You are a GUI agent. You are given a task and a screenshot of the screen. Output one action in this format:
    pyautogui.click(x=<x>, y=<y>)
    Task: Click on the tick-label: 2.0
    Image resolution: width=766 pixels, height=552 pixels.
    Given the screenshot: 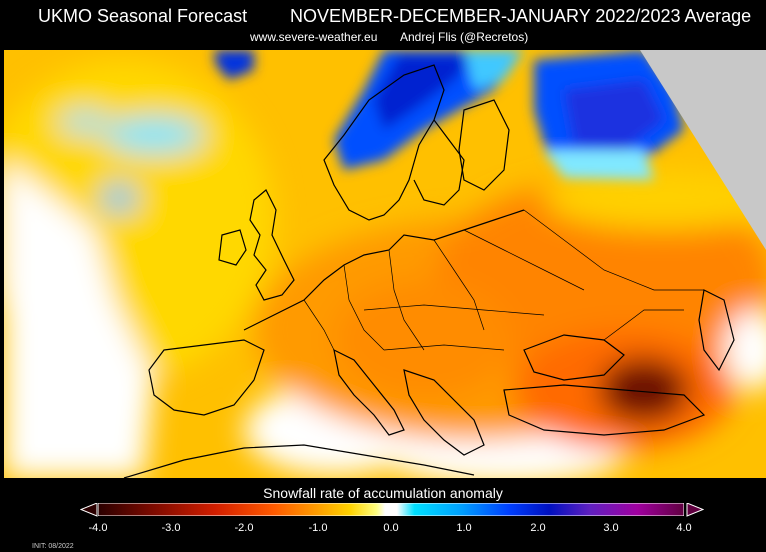 What is the action you would take?
    pyautogui.click(x=538, y=528)
    